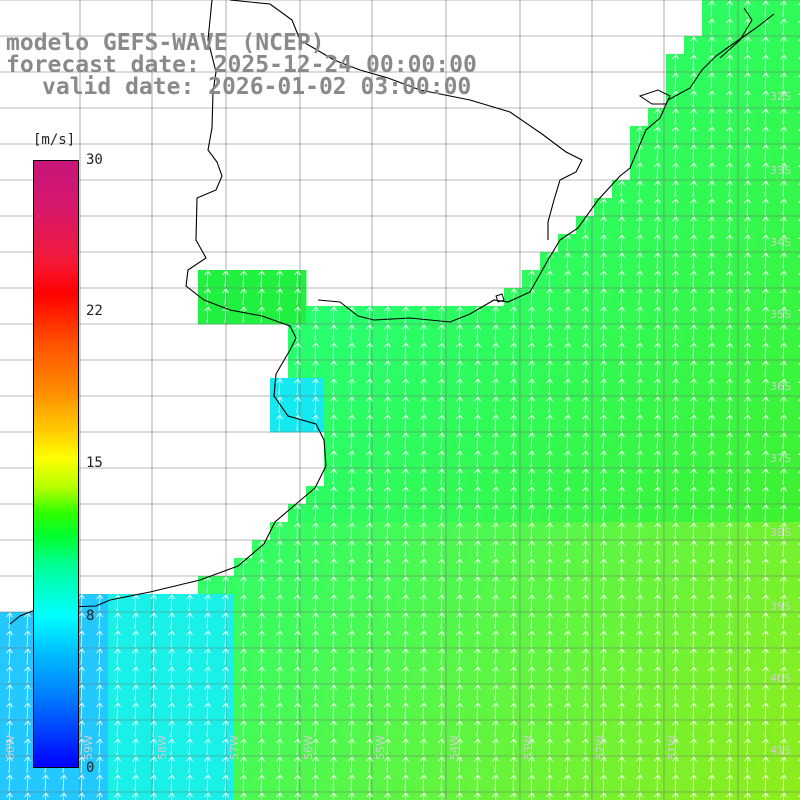 The image size is (800, 800). What do you see at coordinates (672, 747) in the screenshot?
I see `lon-label-51w: 51W` at bounding box center [672, 747].